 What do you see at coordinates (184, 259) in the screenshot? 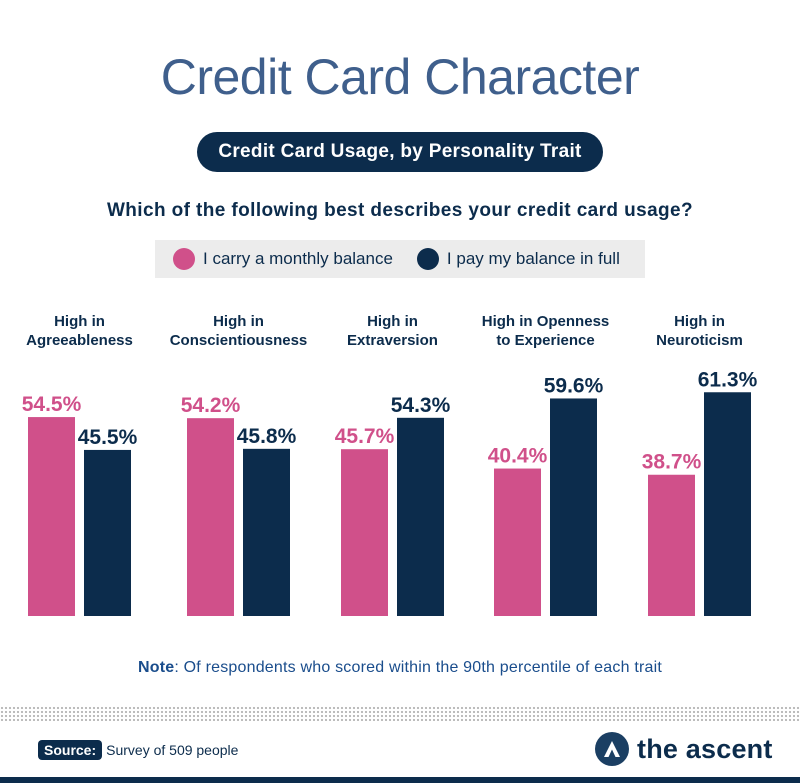
I see `legend-swatch-pink` at bounding box center [184, 259].